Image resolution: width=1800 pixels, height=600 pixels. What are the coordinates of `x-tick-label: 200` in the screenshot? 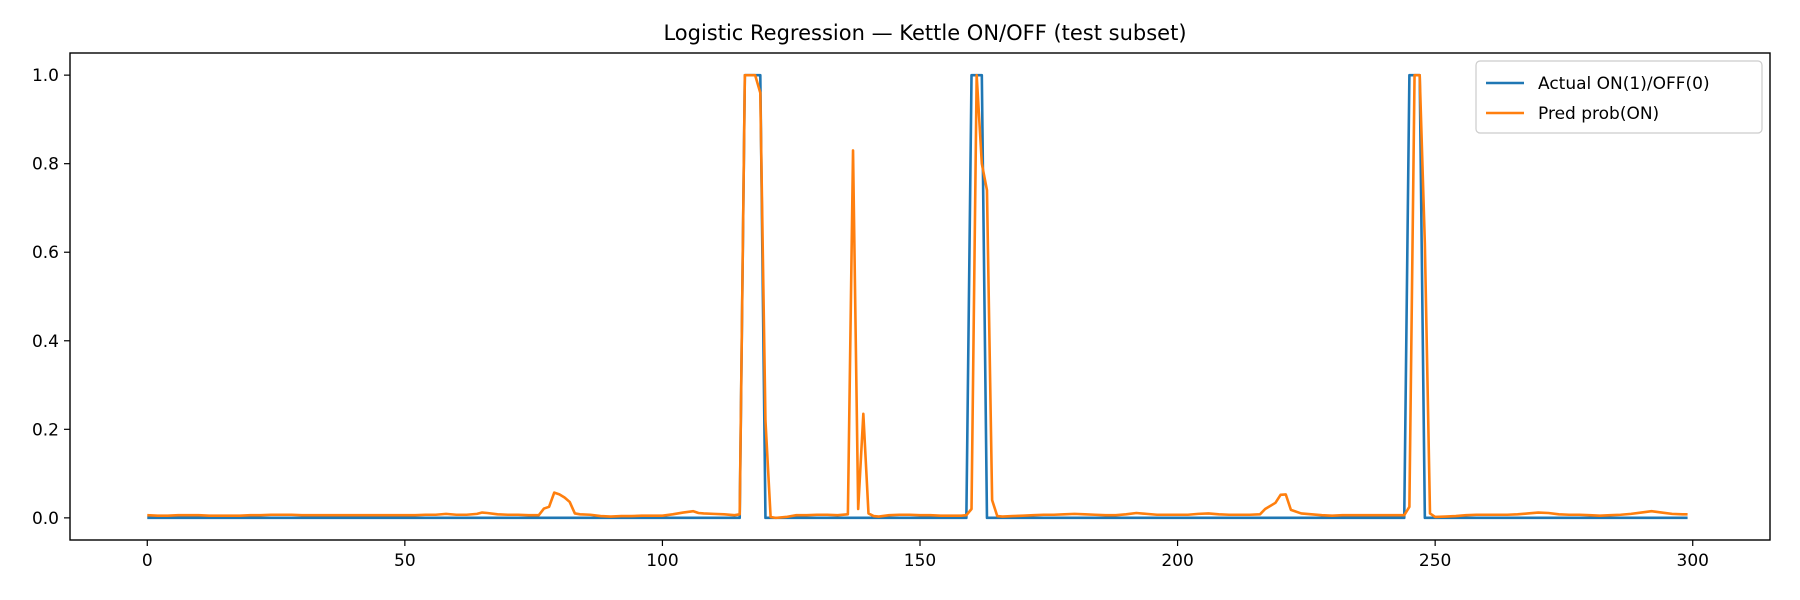 It's located at (1177, 561).